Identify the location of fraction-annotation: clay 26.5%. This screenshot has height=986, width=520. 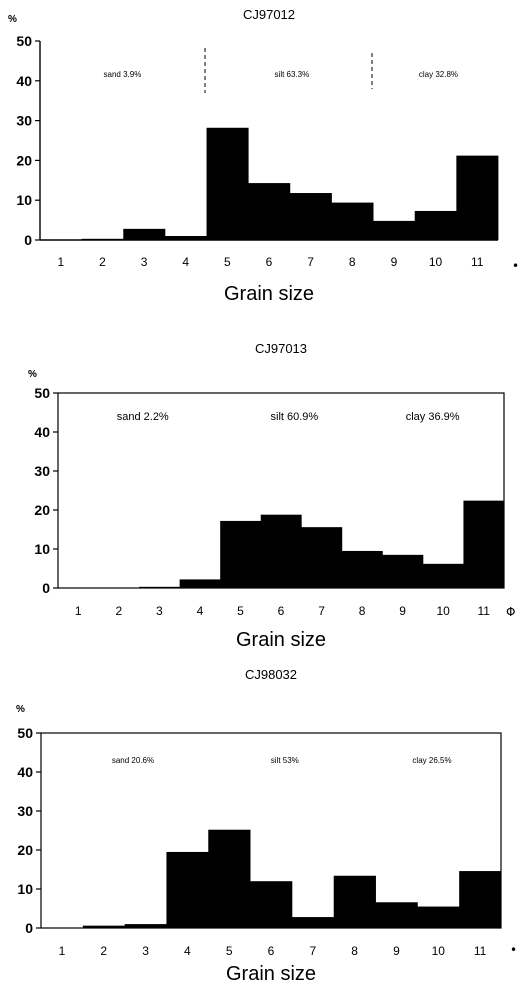
(431, 760).